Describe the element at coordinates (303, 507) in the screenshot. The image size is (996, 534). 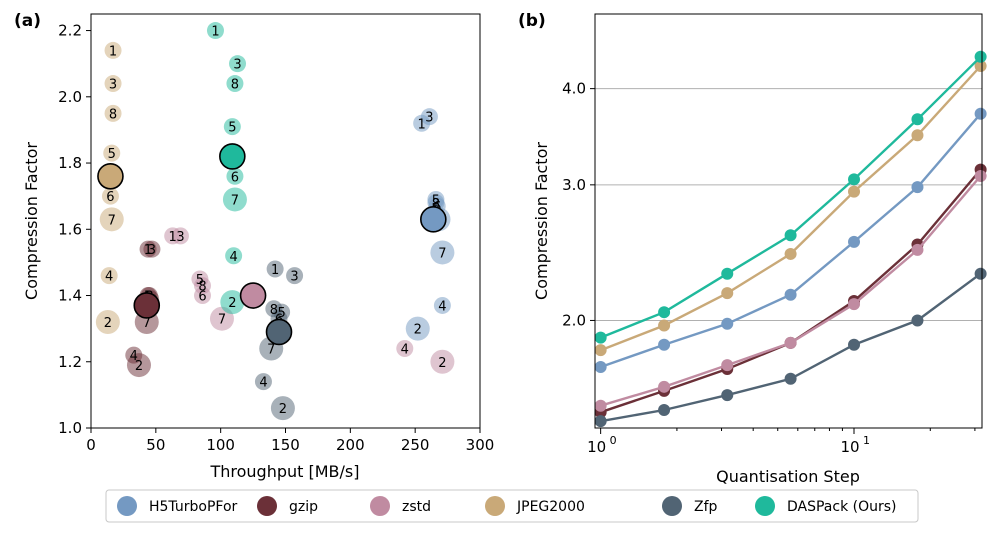
I see `legend-label-gzip: gzip` at that location.